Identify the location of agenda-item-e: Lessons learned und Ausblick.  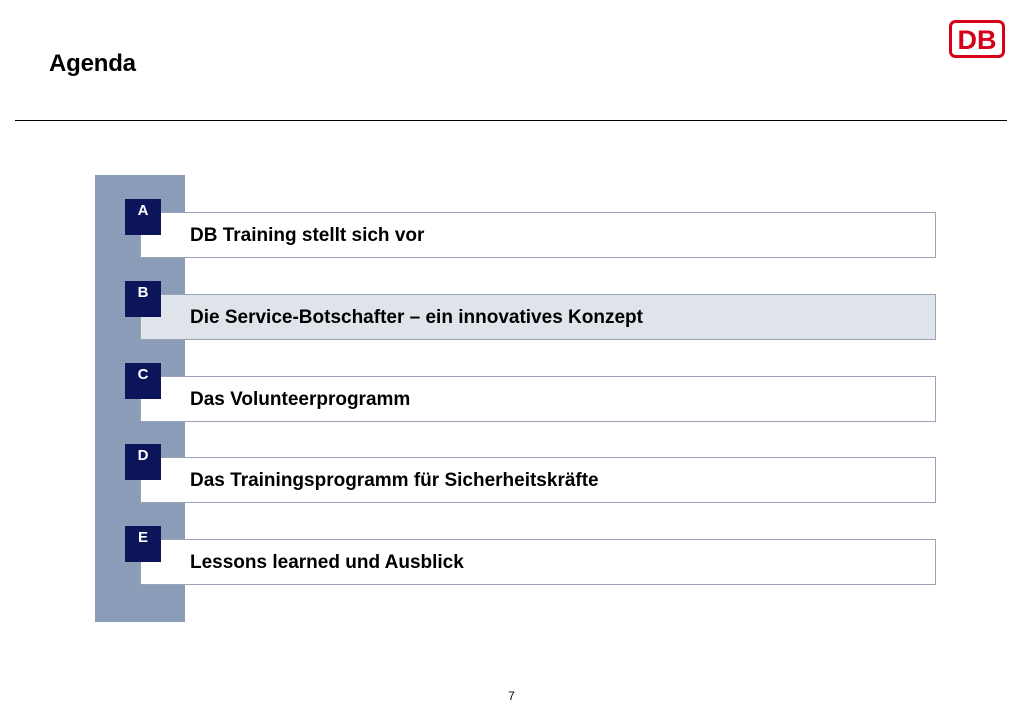
(538, 562).